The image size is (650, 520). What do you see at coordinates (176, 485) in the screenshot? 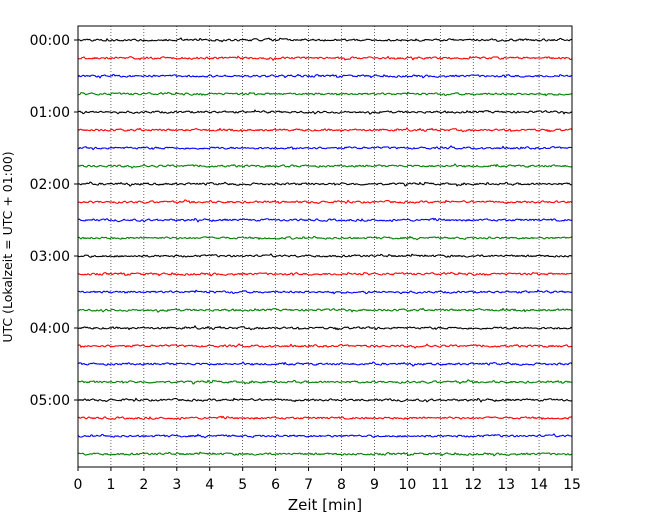
I see `x-tick-label-3: 3` at bounding box center [176, 485].